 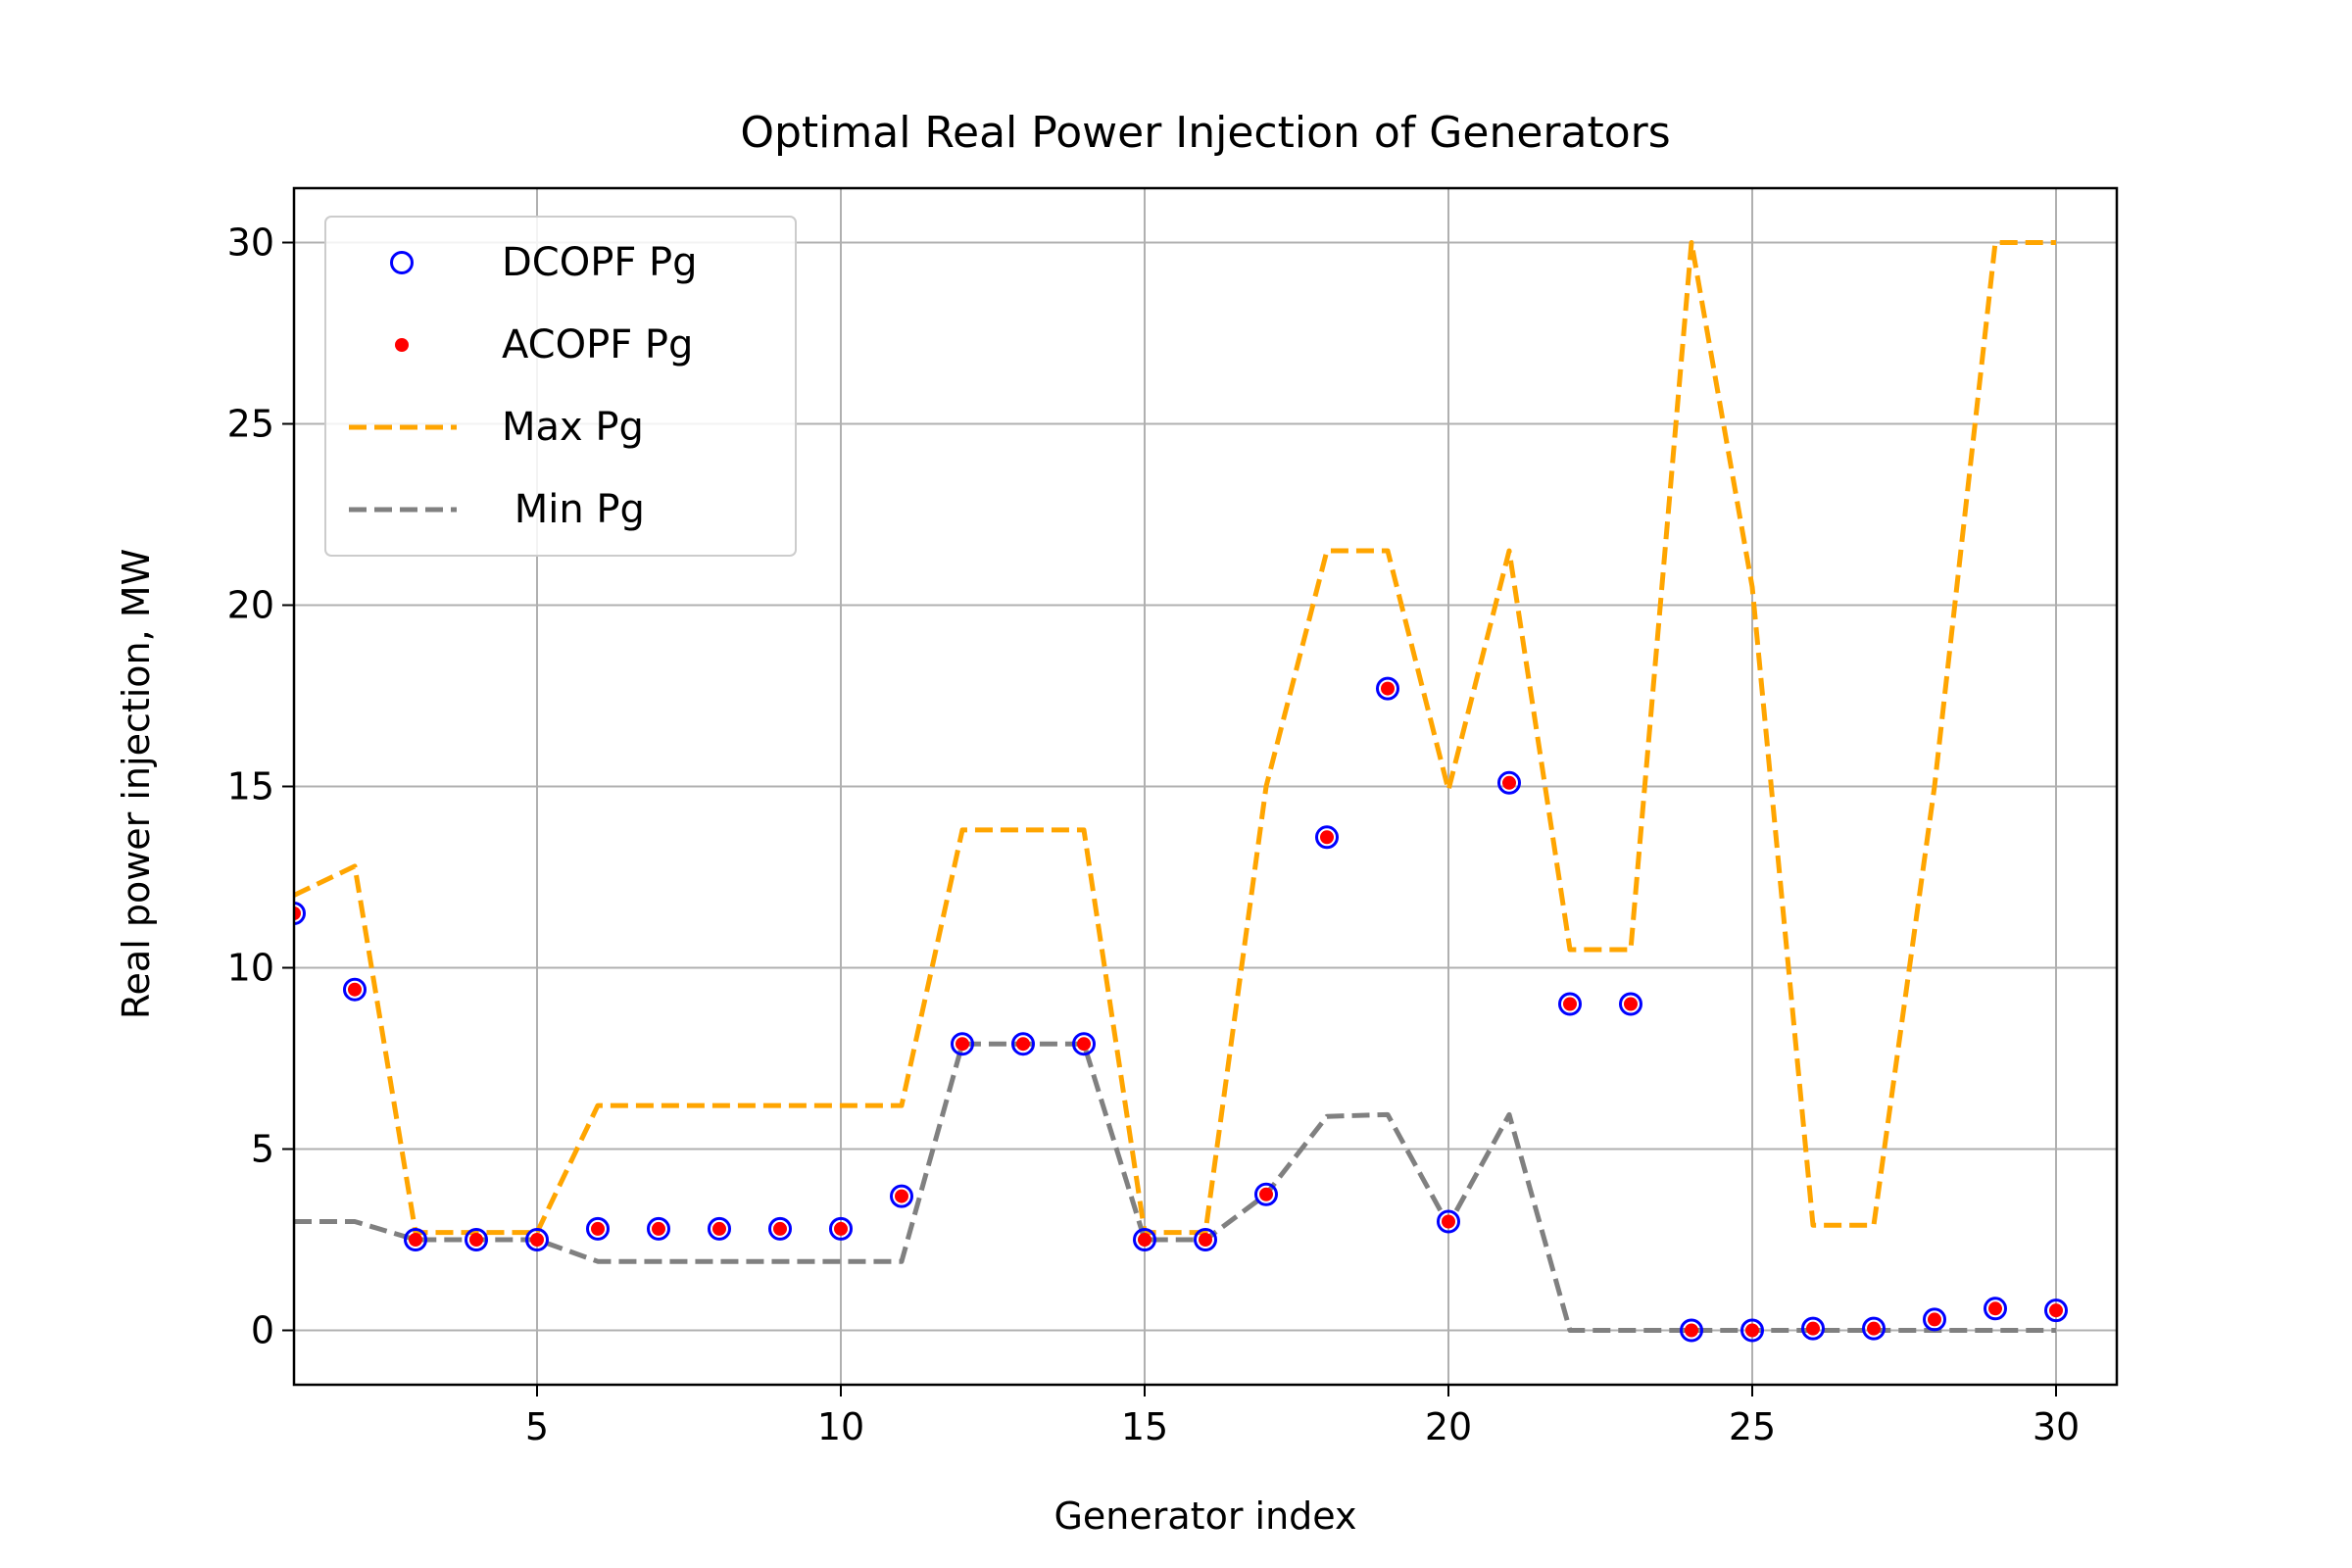 What do you see at coordinates (840, 1426) in the screenshot?
I see `x-tick-label: 10` at bounding box center [840, 1426].